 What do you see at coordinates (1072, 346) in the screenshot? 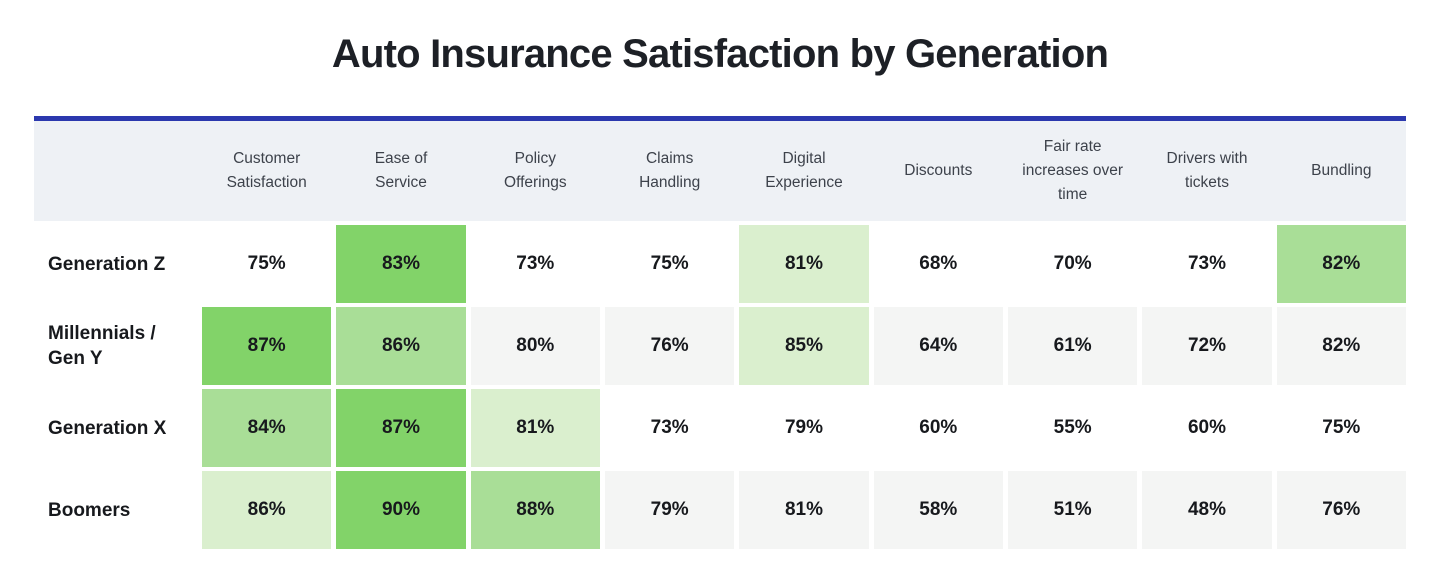
I see `heatmap-cell: 61%` at bounding box center [1072, 346].